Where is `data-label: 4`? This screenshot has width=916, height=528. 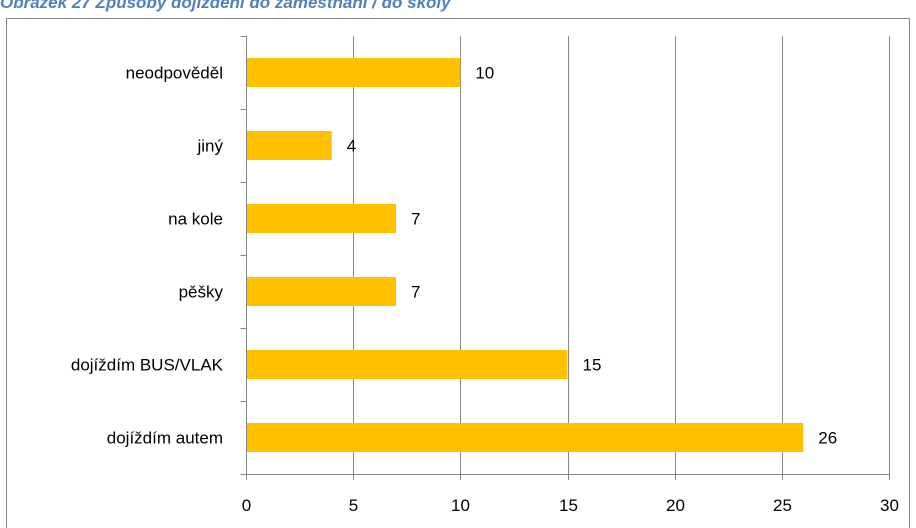
data-label: 4 is located at coordinates (351, 146).